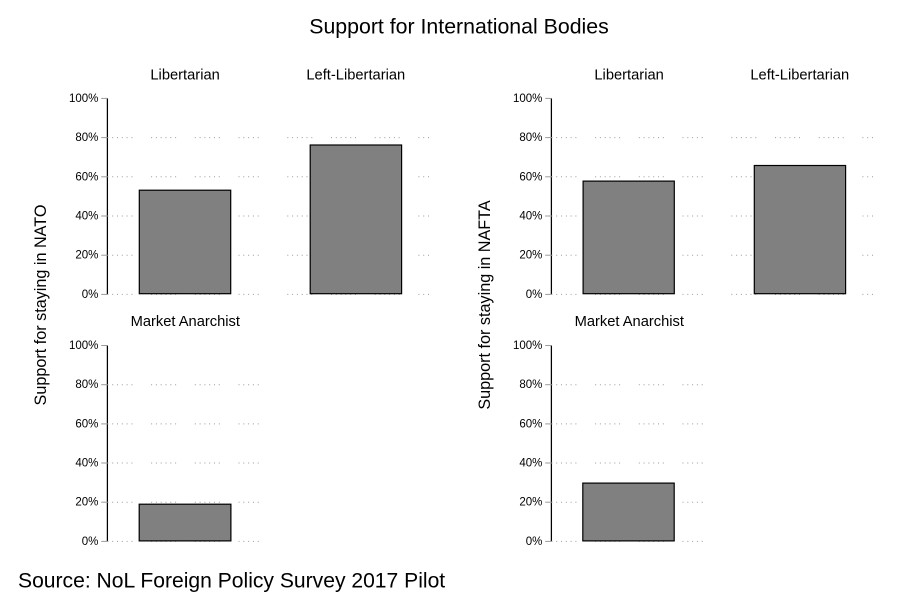  What do you see at coordinates (459, 27) in the screenshot?
I see `svg-text:Support for International Bodi: Support for International Bodies` at bounding box center [459, 27].